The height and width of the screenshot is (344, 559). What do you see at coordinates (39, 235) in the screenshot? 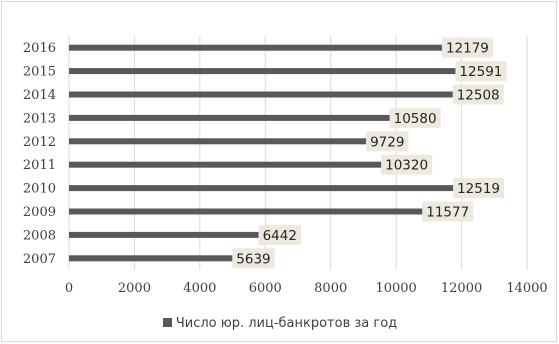
I see `category-label: 2008` at bounding box center [39, 235].